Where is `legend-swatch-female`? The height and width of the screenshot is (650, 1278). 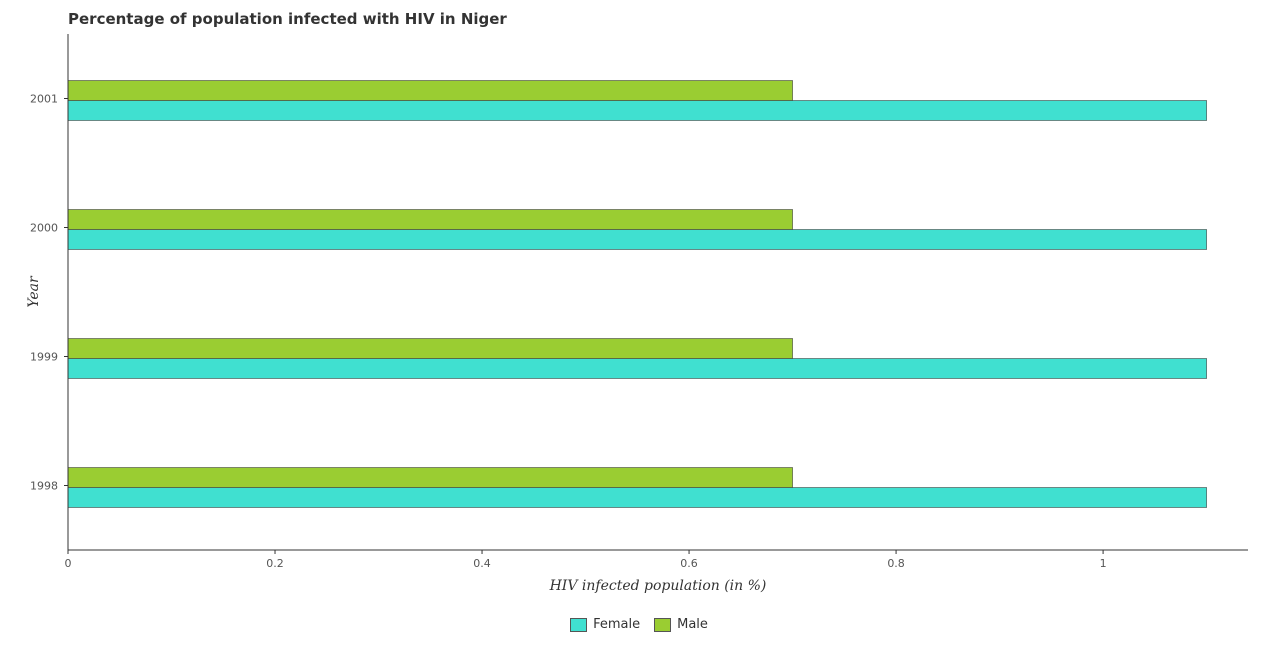
legend-swatch-female is located at coordinates (579, 624).